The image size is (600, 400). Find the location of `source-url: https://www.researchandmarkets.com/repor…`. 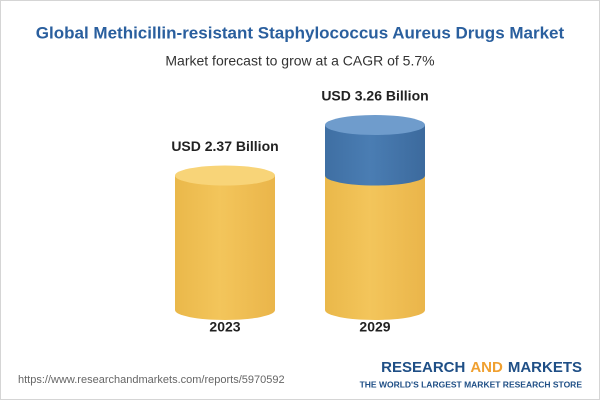

source-url: https://www.researchandmarkets.com/repor… is located at coordinates (151, 380).